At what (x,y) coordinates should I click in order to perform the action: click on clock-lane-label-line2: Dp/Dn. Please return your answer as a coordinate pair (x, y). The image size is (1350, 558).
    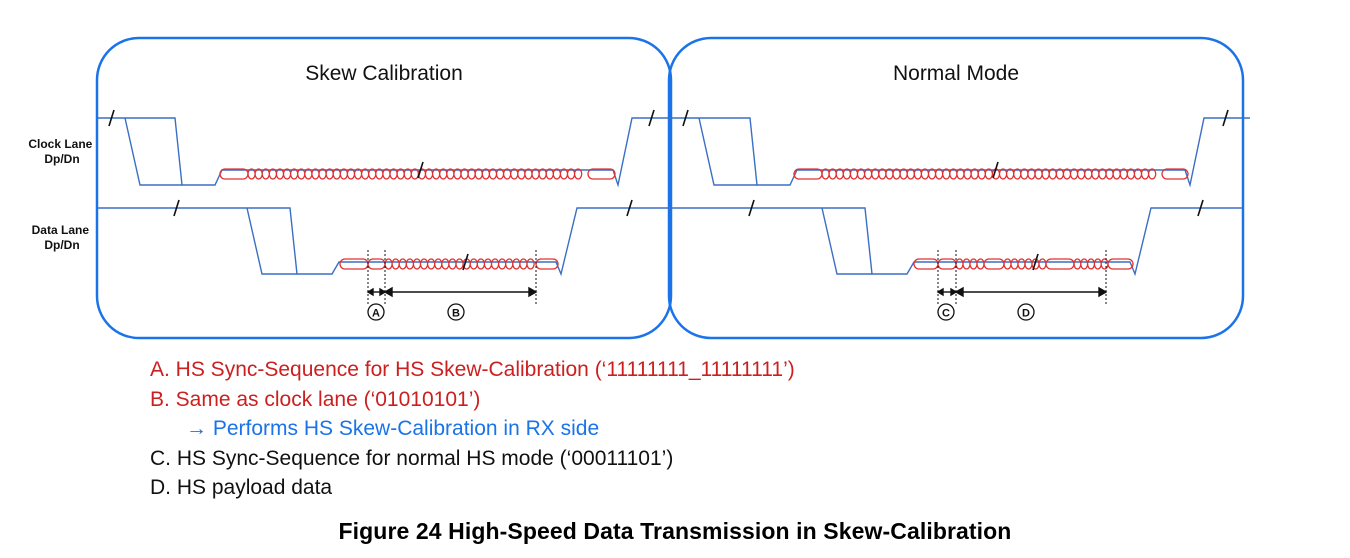
    Looking at the image, I should click on (61, 159).